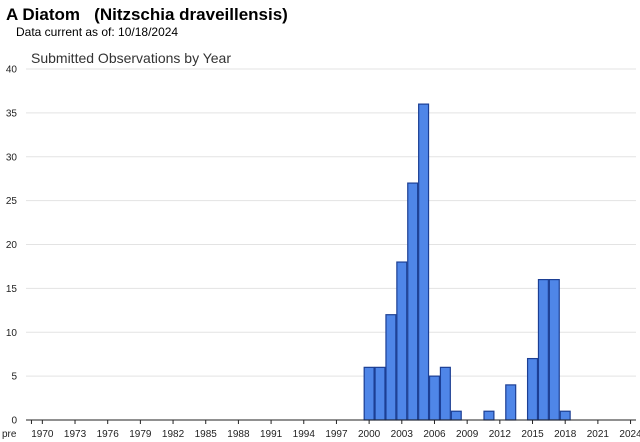  I want to click on y-tick-label: 25, so click(12, 201).